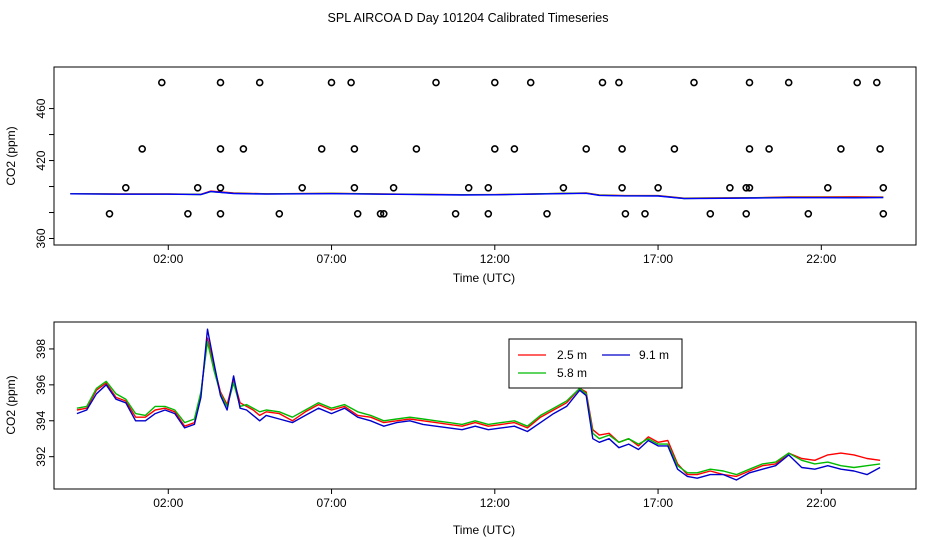 This screenshot has height=540, width=936. Describe the element at coordinates (44, 403) in the screenshot. I see `bottom-y-axis: 392 394 396 398` at that location.